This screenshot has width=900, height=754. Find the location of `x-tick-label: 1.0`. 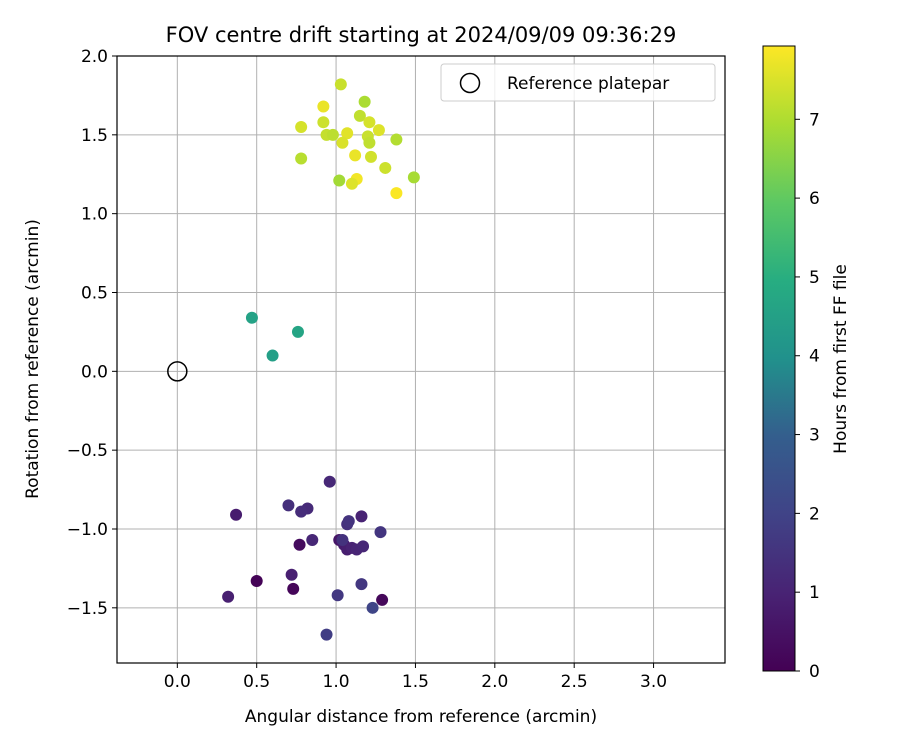

x-tick-label: 1.0 is located at coordinates (336, 682).